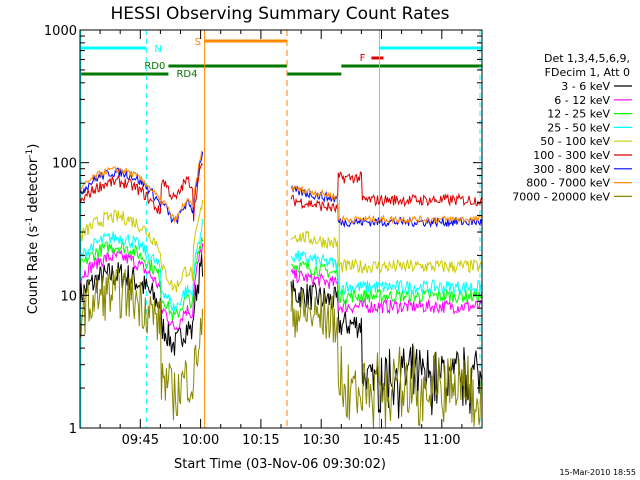 The image size is (640, 480). What do you see at coordinates (30, 153) in the screenshot?
I see `y-axis-title-sup-2: -1` at bounding box center [30, 153].